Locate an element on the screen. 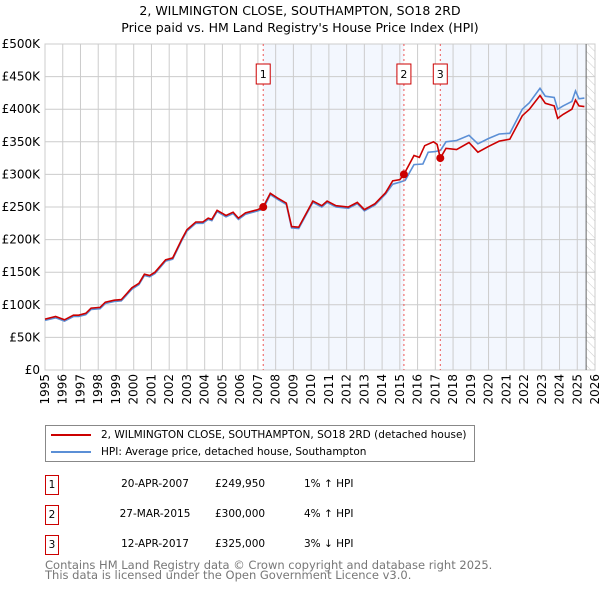  y-tick-label: £300K is located at coordinates (22, 174).